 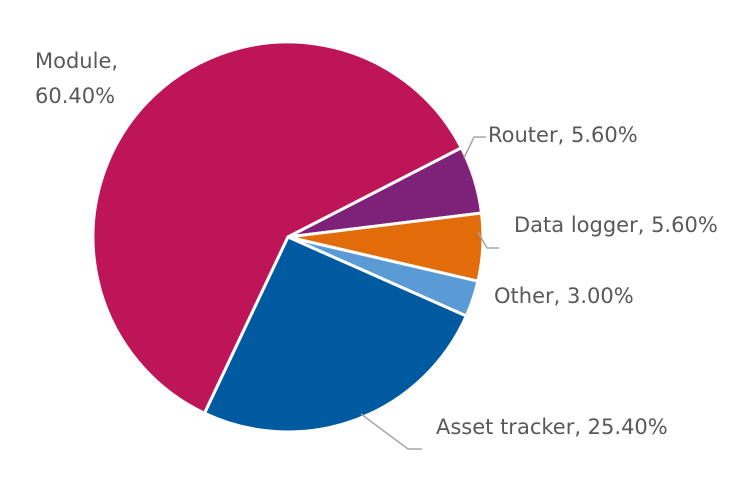 What do you see at coordinates (616, 225) in the screenshot?
I see `label-data-logger: Data logger, 5.60%` at bounding box center [616, 225].